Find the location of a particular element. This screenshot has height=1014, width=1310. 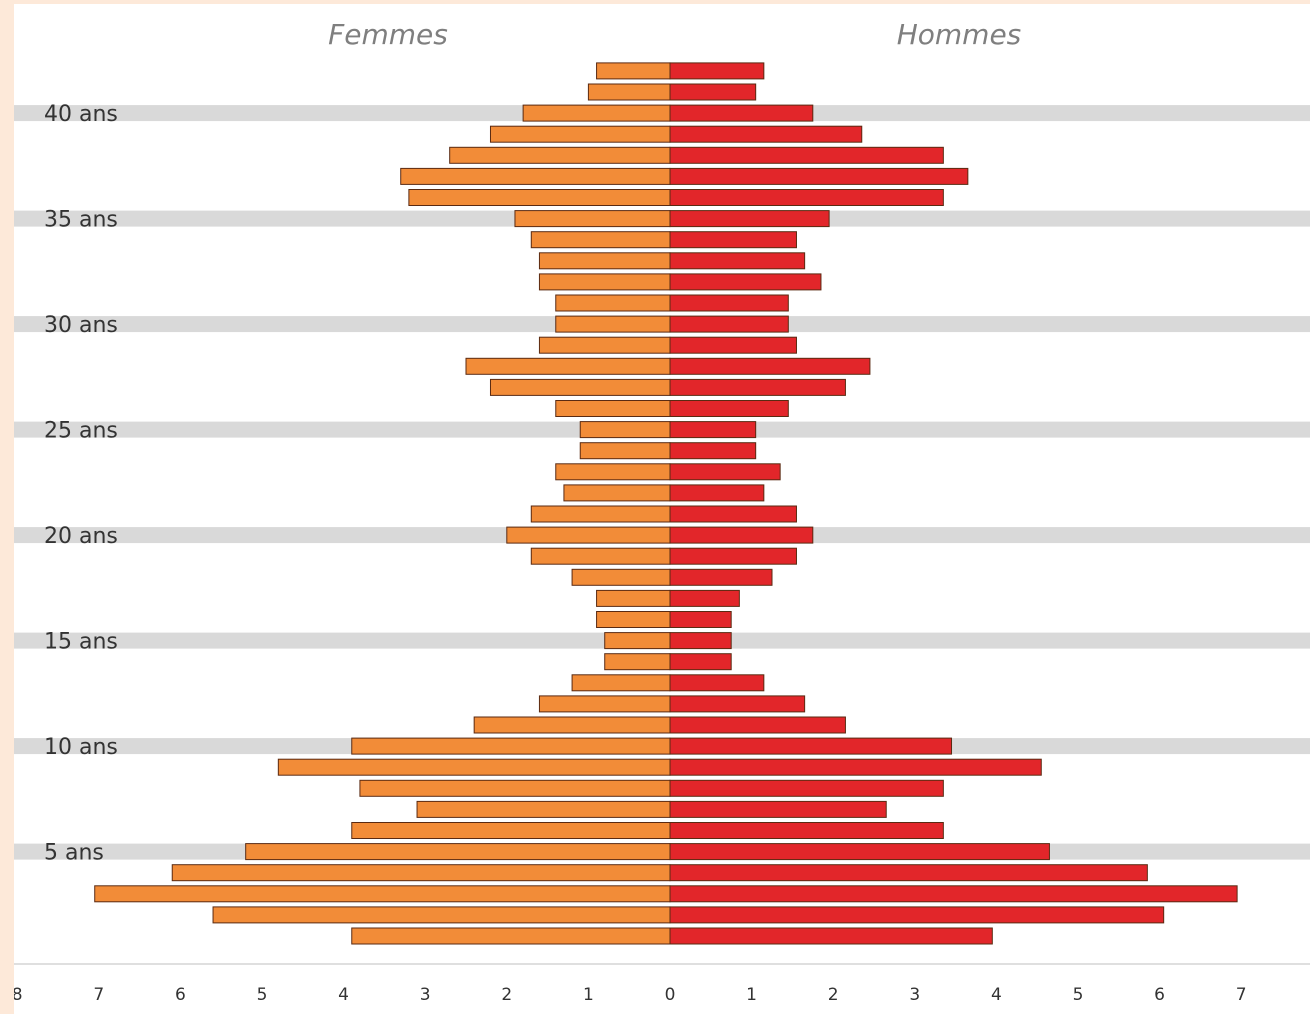

x-tick-label: 5 is located at coordinates (1078, 995).